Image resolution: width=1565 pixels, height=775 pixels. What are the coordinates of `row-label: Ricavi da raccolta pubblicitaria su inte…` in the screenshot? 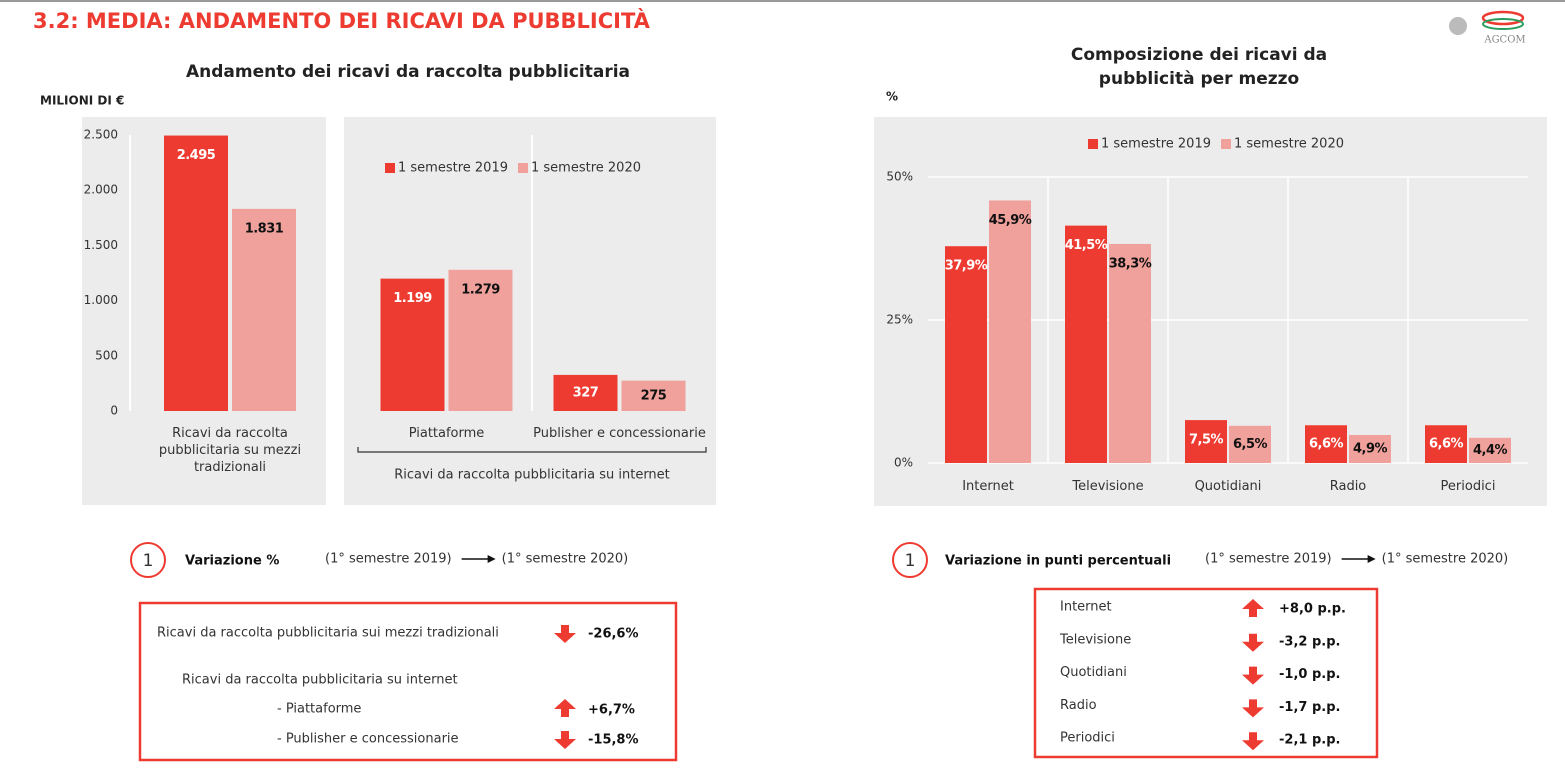 It's located at (320, 680).